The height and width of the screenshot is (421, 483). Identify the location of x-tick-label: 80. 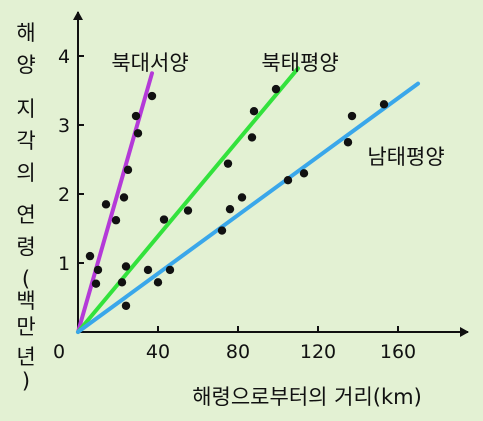
(238, 352).